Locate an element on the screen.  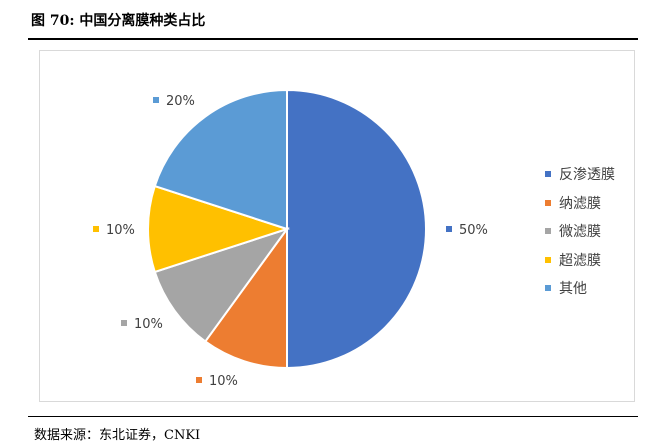
legend-label: 纳滤膜 is located at coordinates (580, 203).